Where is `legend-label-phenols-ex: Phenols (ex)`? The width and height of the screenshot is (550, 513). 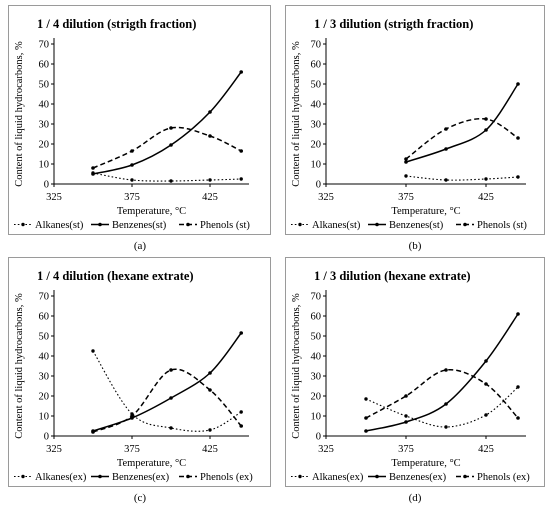
legend-label-phenols-ex: Phenols (ex) is located at coordinates (503, 477).